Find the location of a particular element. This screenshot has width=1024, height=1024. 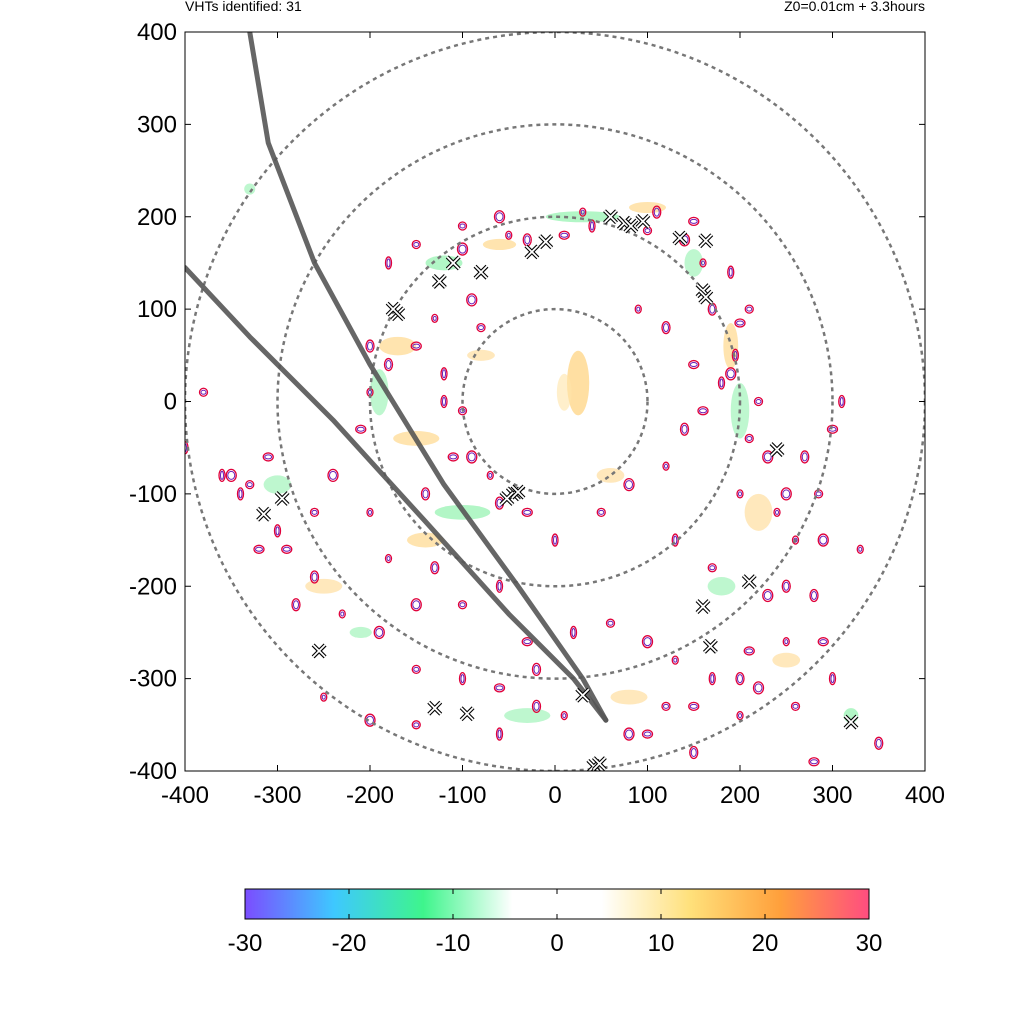

colorbar-tick-label: -20 is located at coordinates (349, 943).